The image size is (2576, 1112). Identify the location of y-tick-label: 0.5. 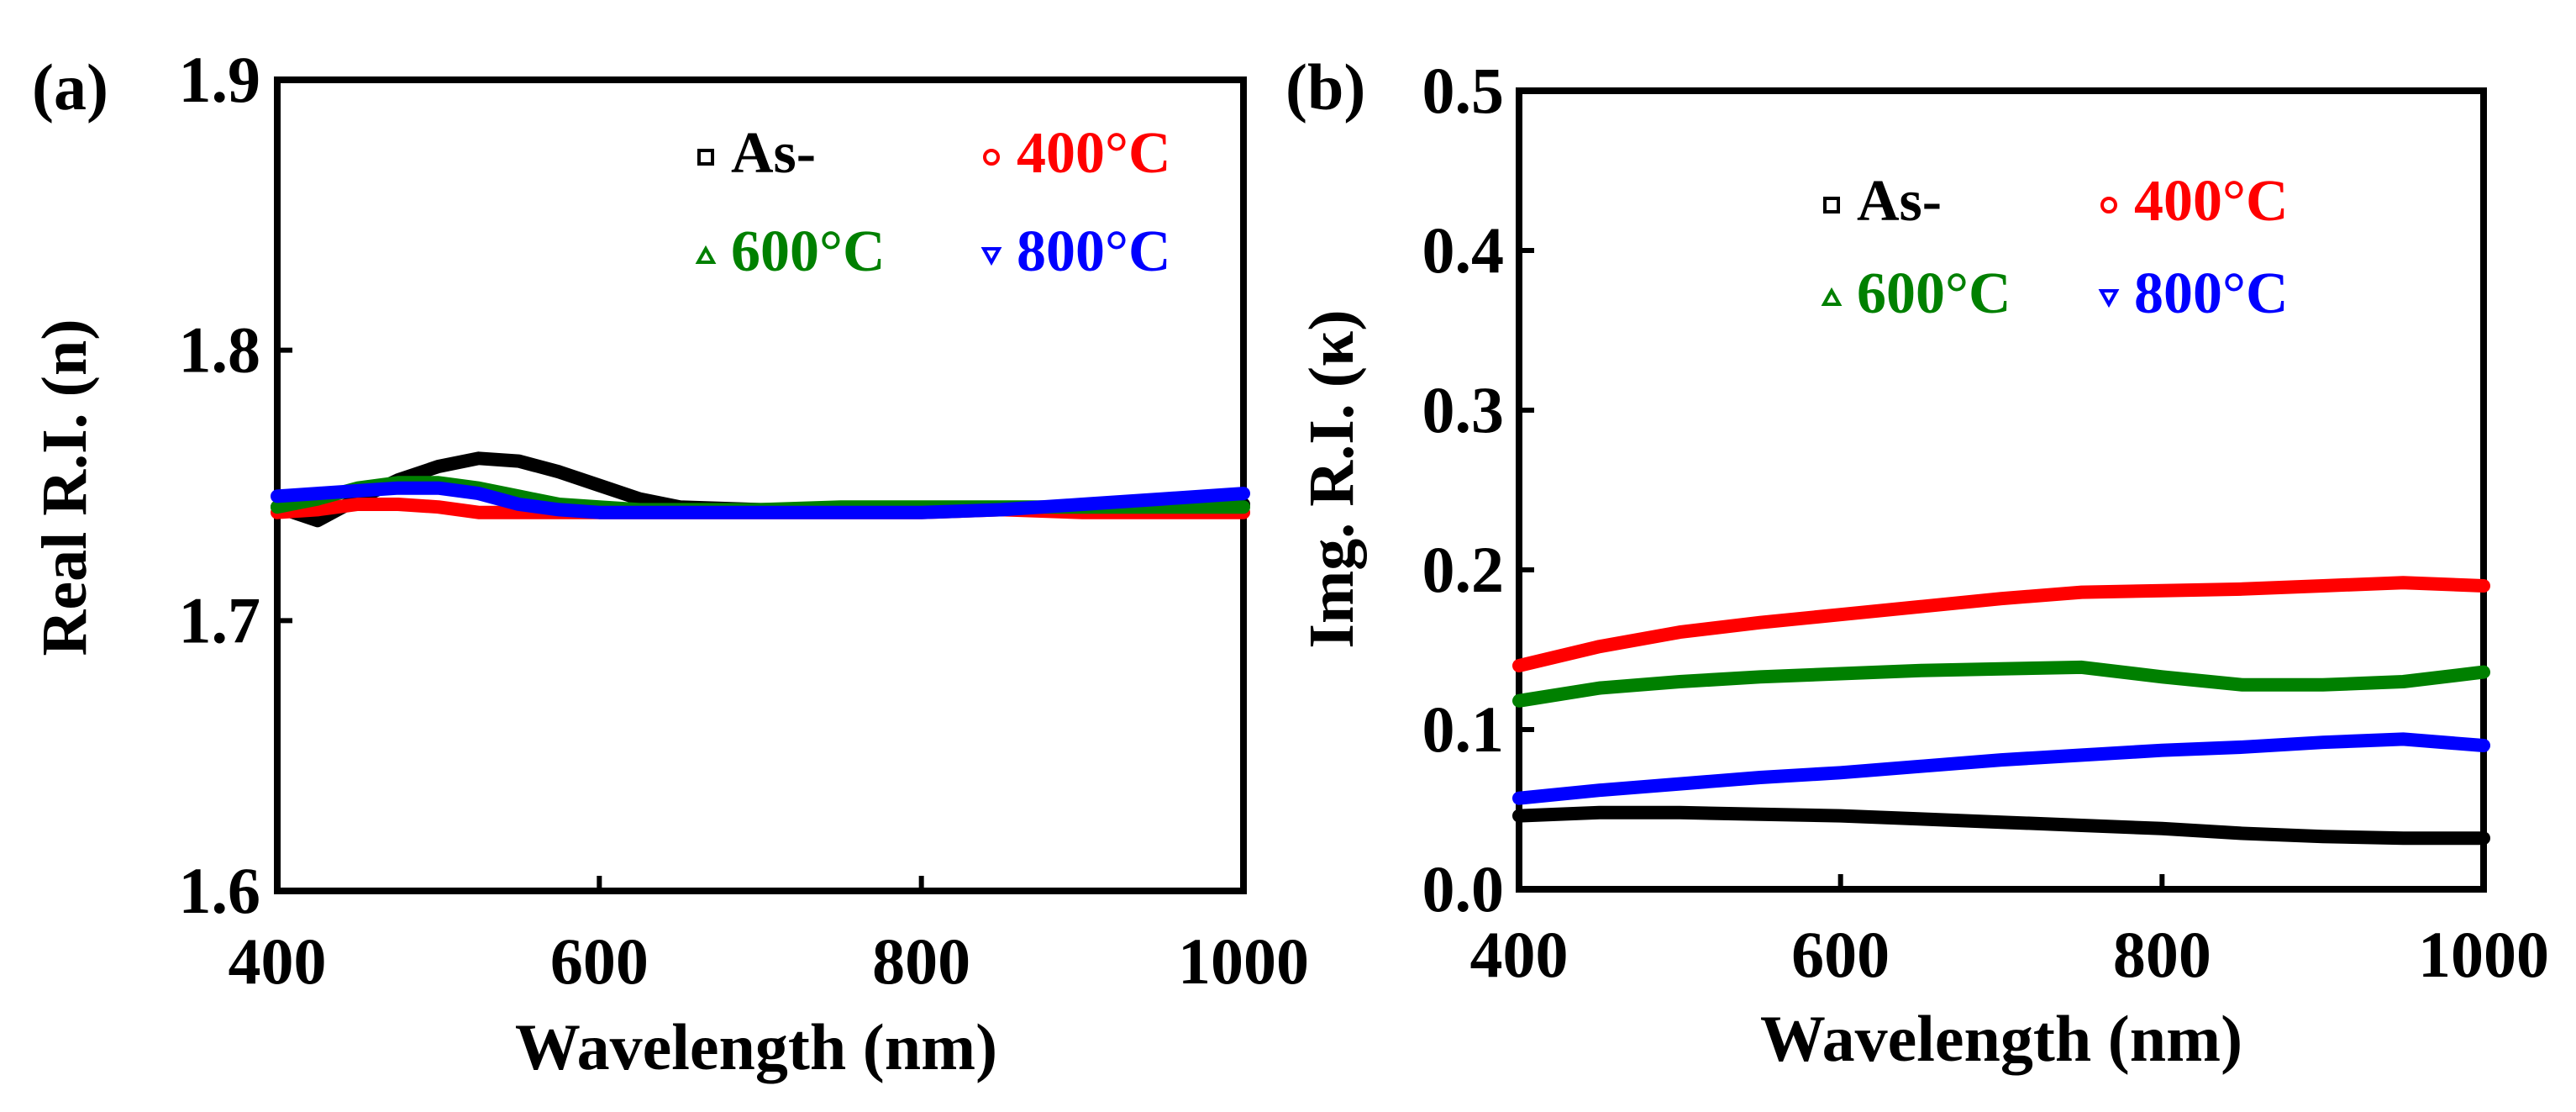
(1463, 91).